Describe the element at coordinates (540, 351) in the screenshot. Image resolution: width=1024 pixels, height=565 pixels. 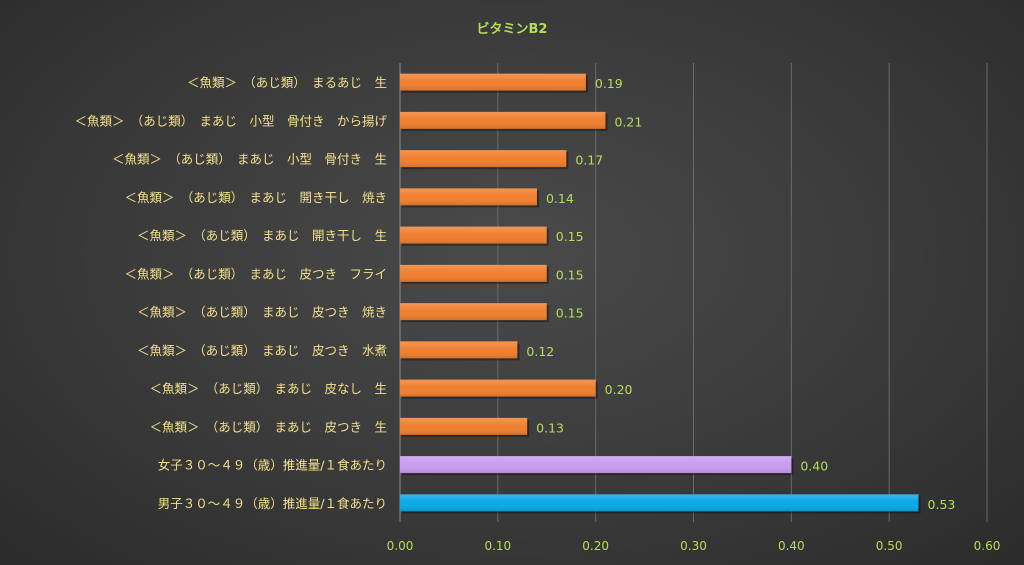
I see `data-label: 0.12` at that location.